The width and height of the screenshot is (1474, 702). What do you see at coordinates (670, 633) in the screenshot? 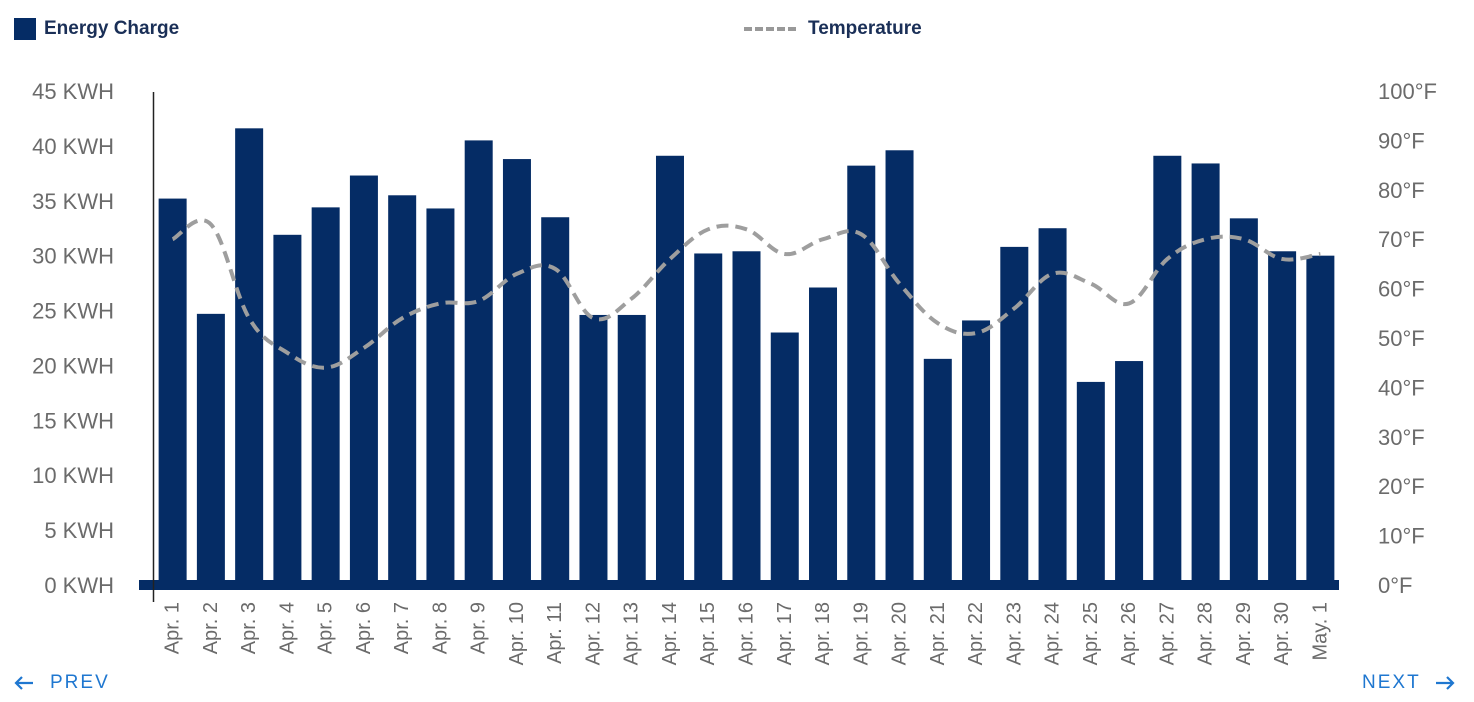
I see `x-axis-category-label: Apr. 14` at bounding box center [670, 633].